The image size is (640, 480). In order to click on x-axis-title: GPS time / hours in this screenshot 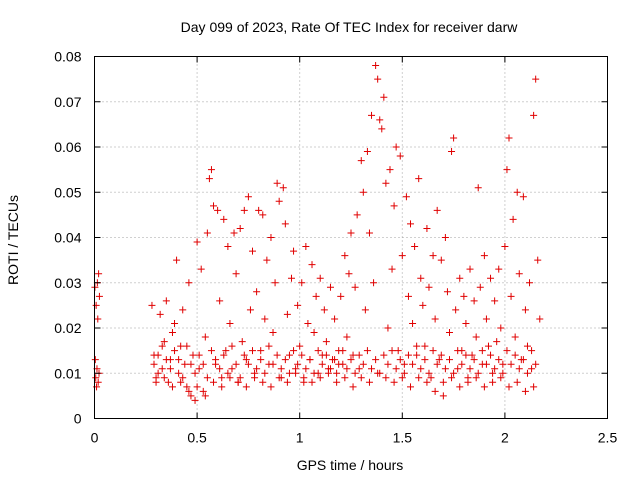, I will do `click(350, 465)`.